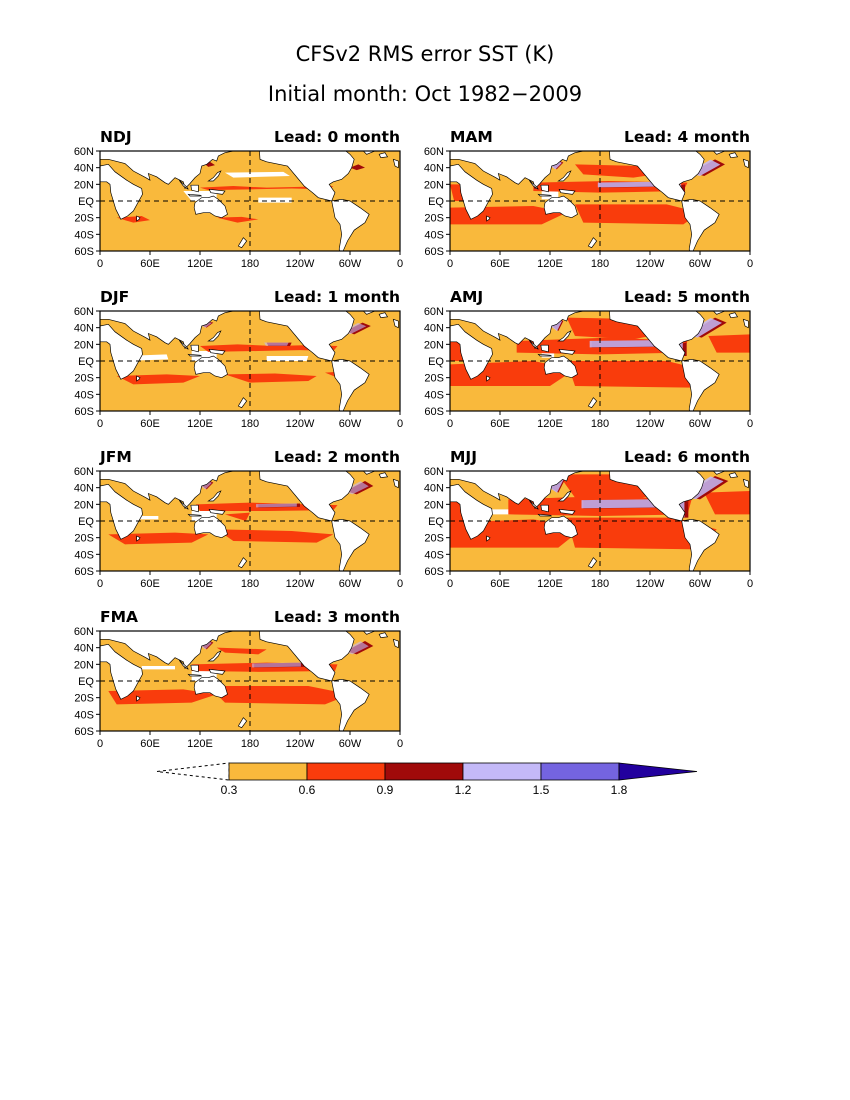 The image size is (850, 1100). What do you see at coordinates (229, 790) in the screenshot?
I see `colorbar-level-label: 0.3` at bounding box center [229, 790].